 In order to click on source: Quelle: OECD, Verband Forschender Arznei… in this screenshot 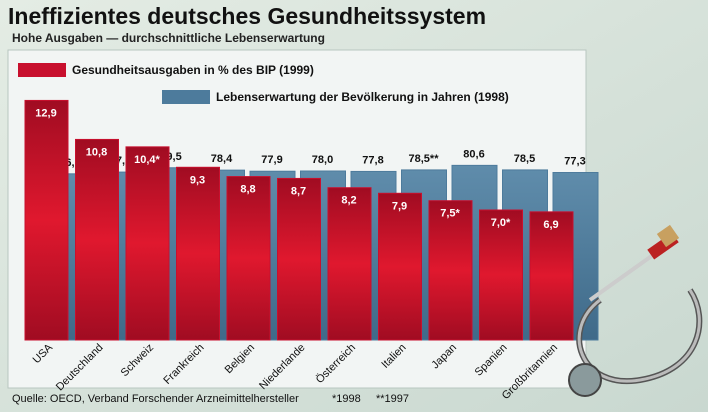, I will do `click(155, 399)`.